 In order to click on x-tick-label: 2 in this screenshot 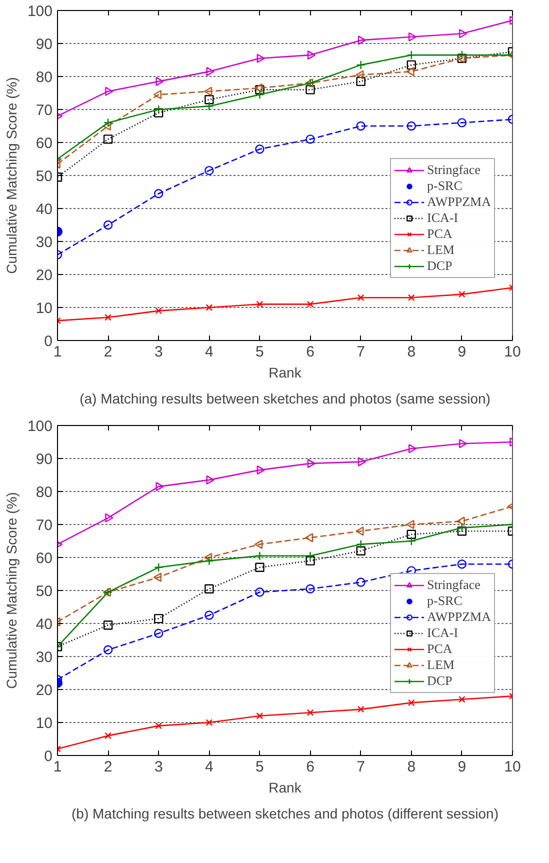, I will do `click(108, 352)`.